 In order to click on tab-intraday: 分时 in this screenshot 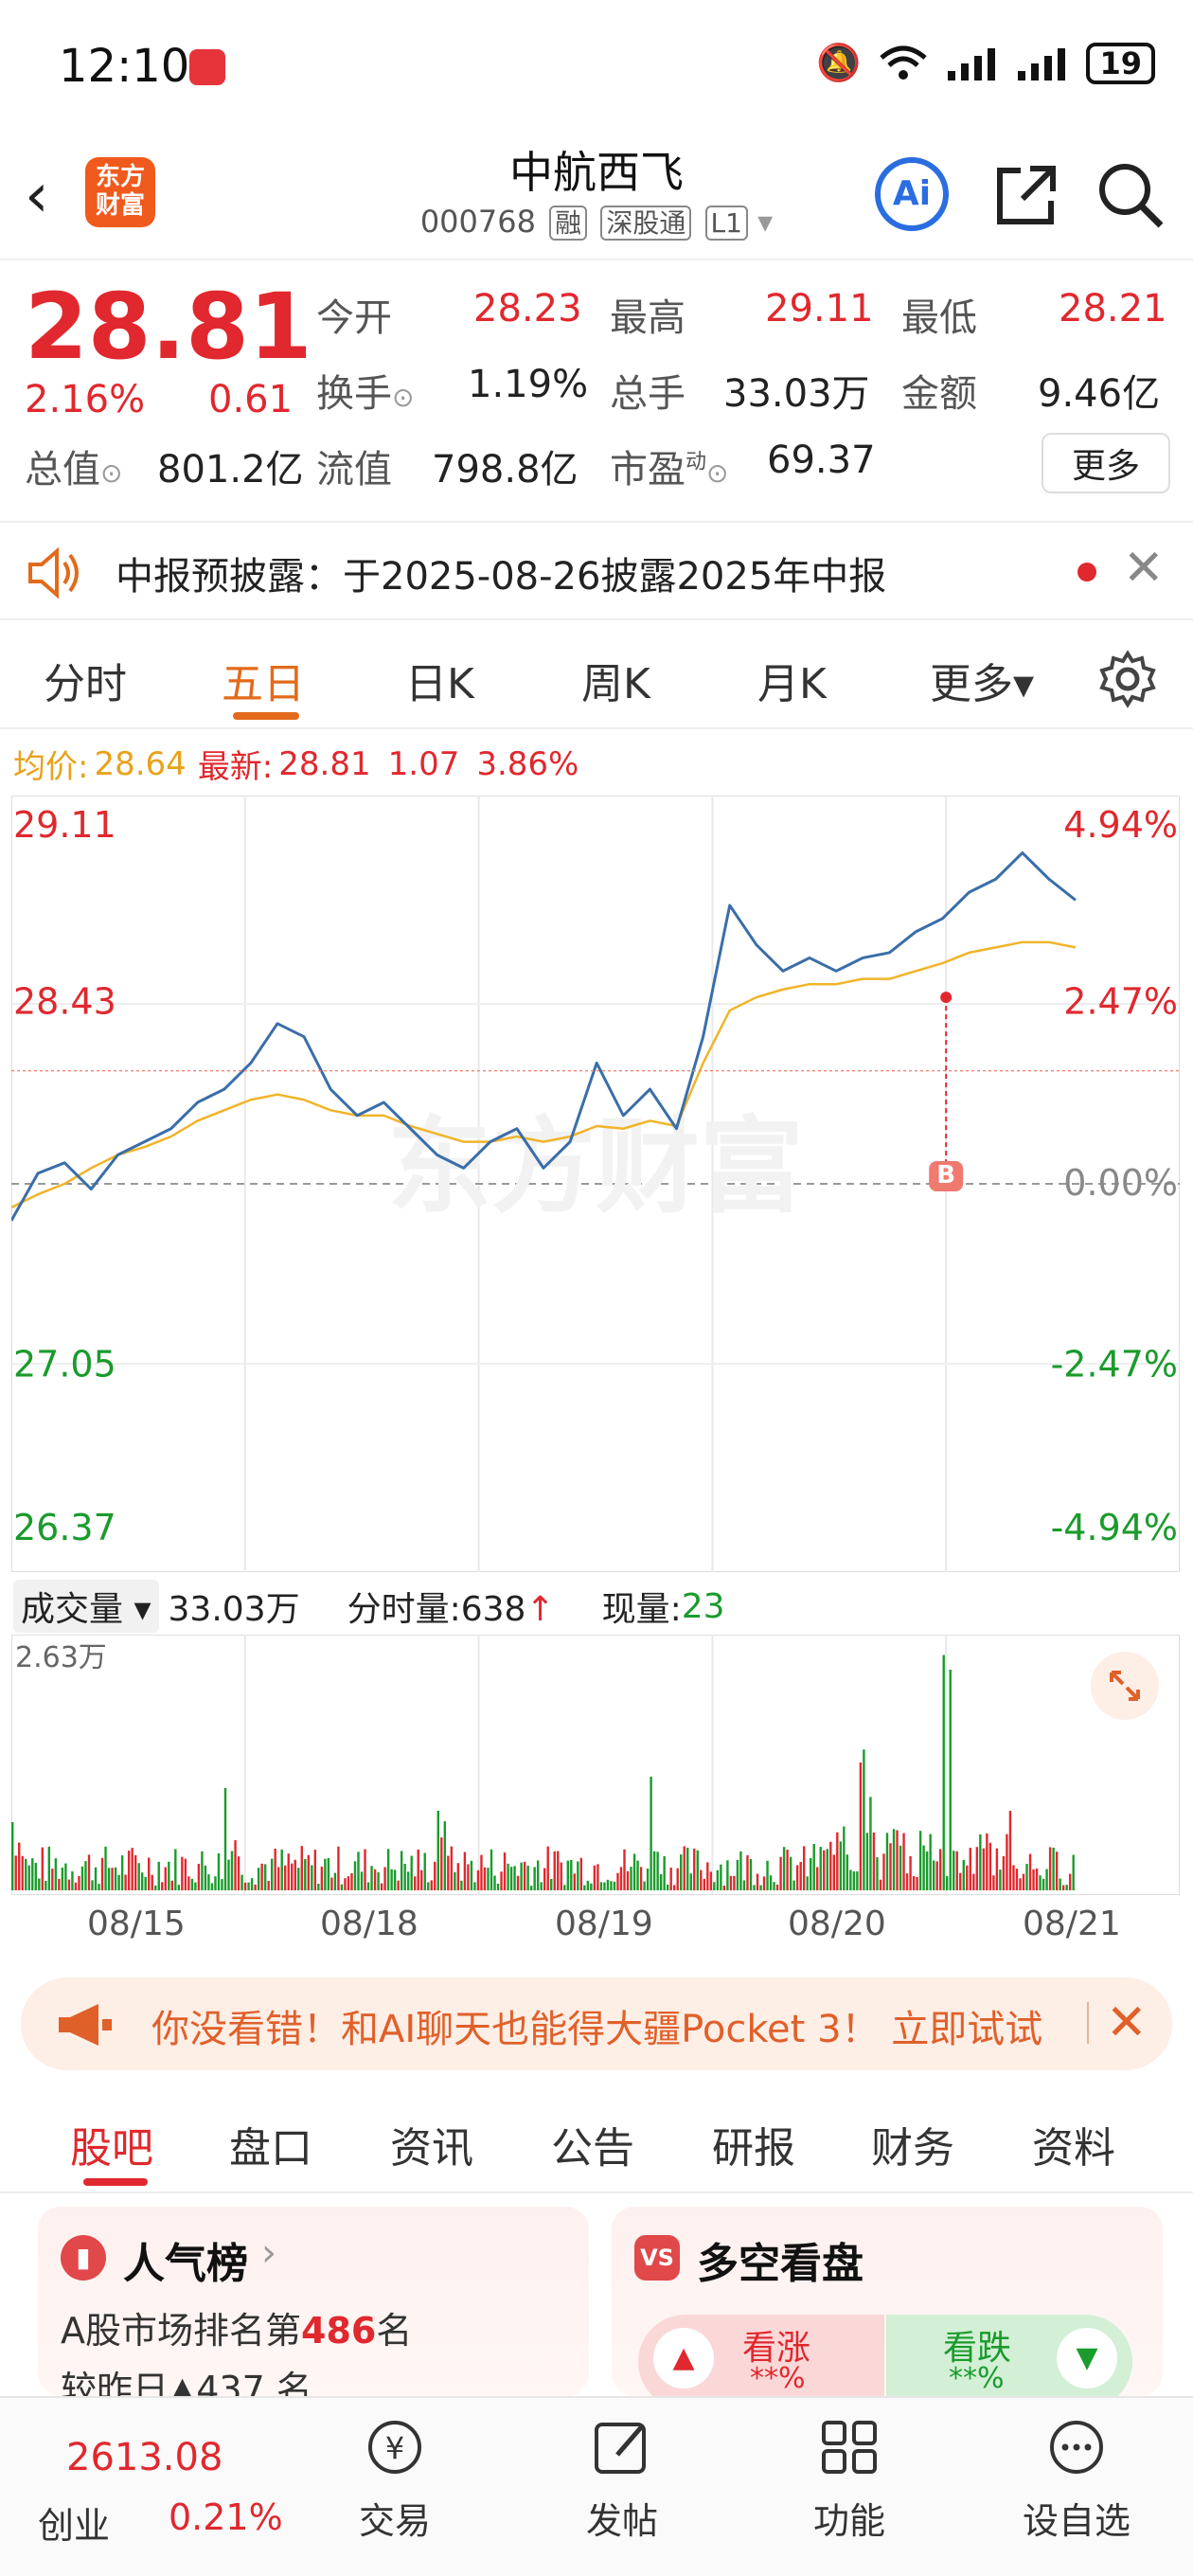, I will do `click(85, 684)`.